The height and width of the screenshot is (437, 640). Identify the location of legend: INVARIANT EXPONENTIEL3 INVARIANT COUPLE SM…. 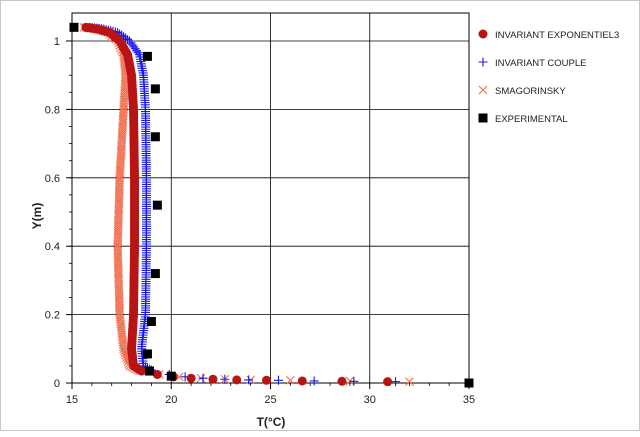
(548, 77).